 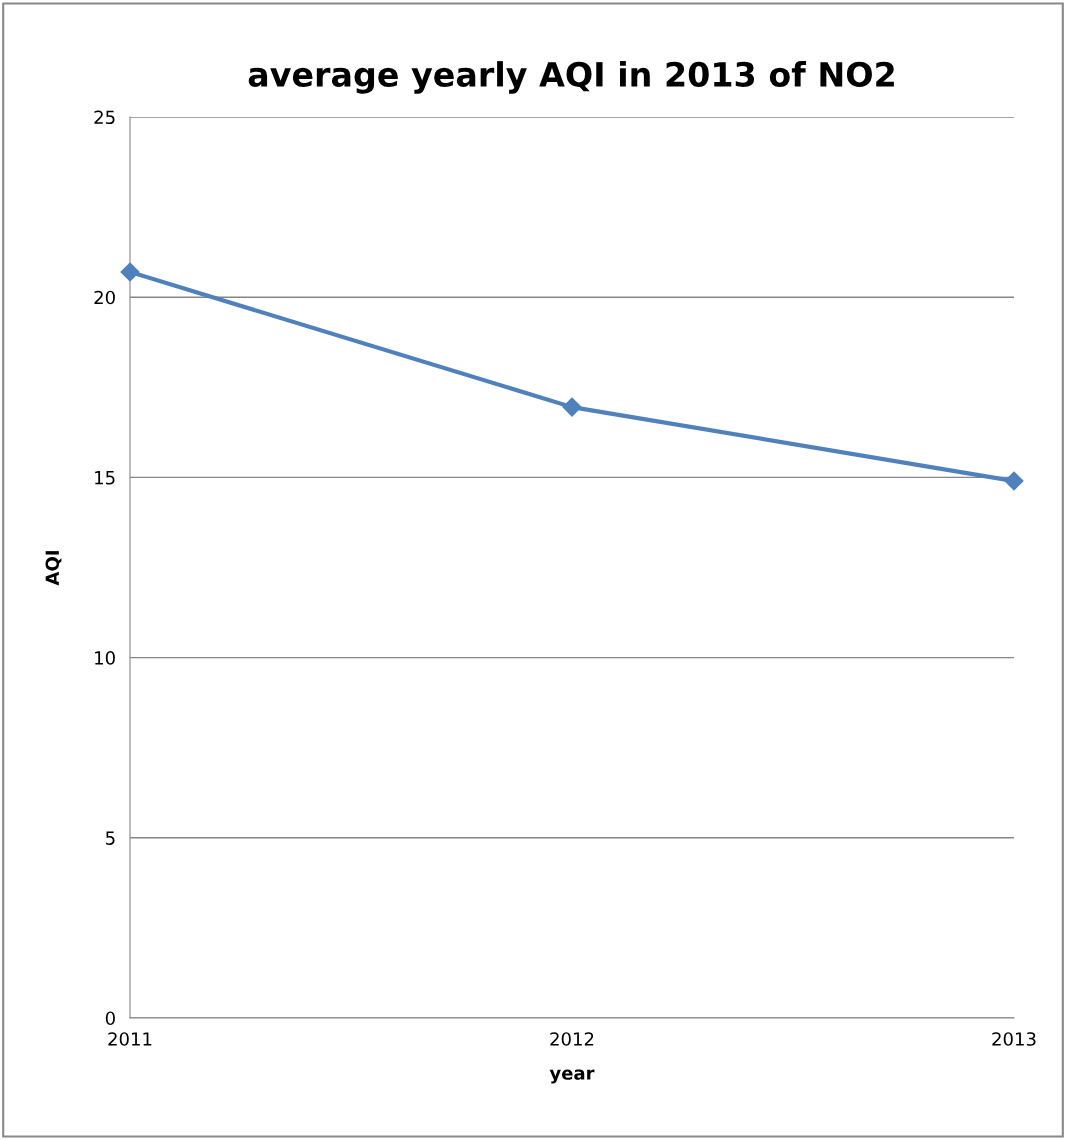 I want to click on chart-title: average yearly AQI in 2013 of NO2, so click(x=571, y=77).